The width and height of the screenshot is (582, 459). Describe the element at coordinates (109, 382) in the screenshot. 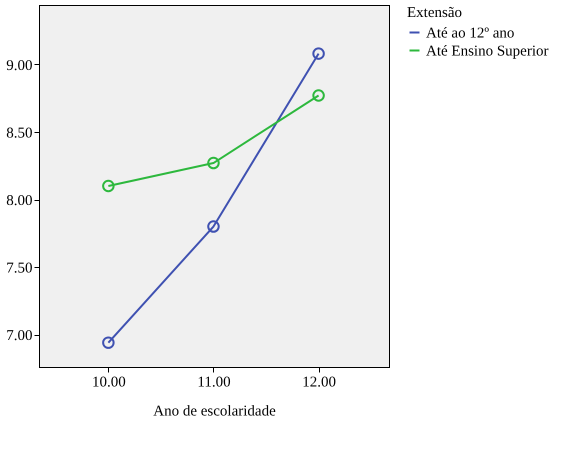

I see `x-tick-label: 10.00` at that location.